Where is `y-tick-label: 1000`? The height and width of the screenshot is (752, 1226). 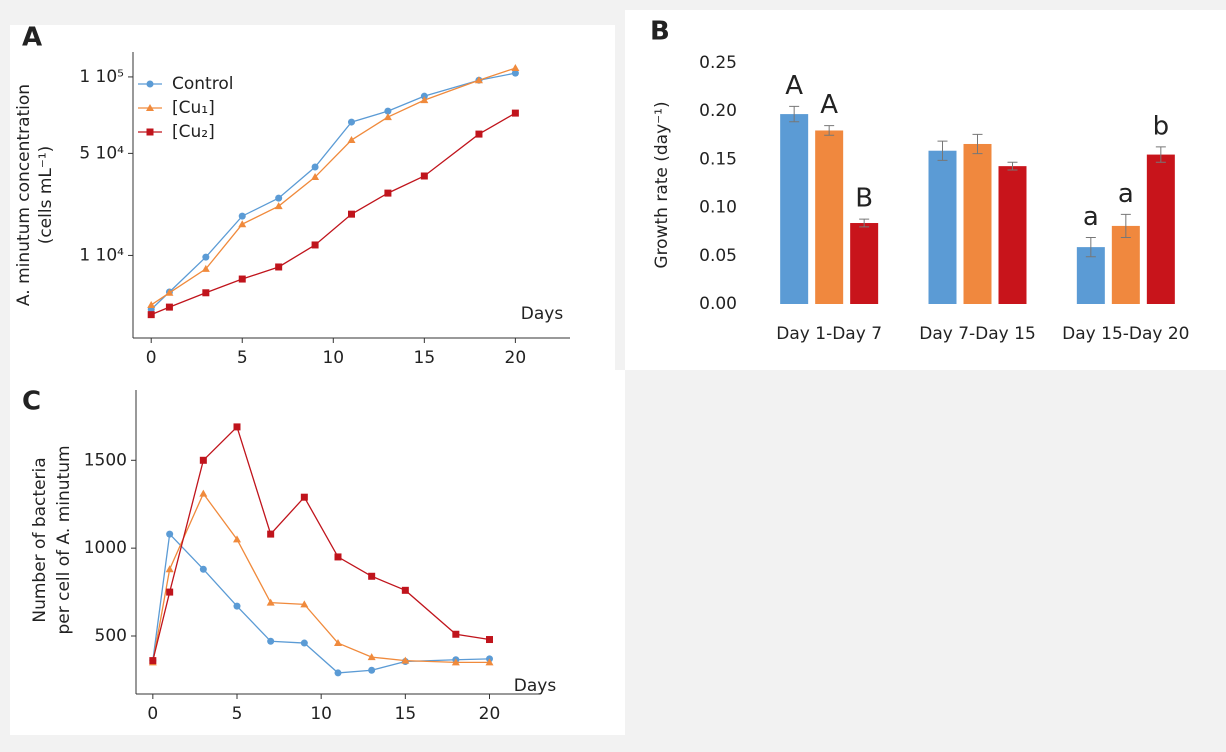
y-tick-label: 1000 is located at coordinates (105, 548).